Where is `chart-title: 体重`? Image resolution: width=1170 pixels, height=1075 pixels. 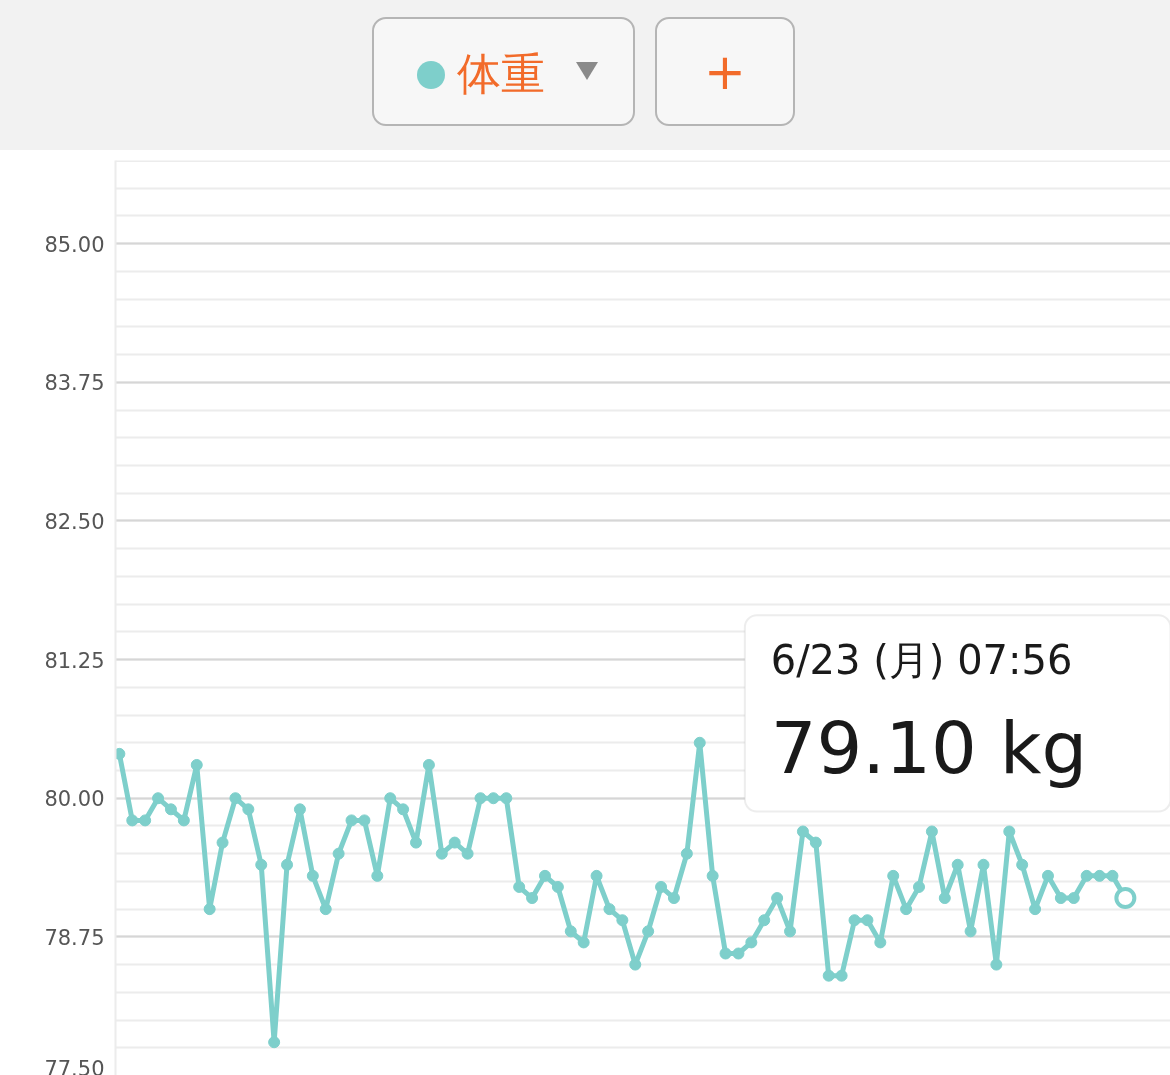 chart-title: 体重 is located at coordinates (501, 74).